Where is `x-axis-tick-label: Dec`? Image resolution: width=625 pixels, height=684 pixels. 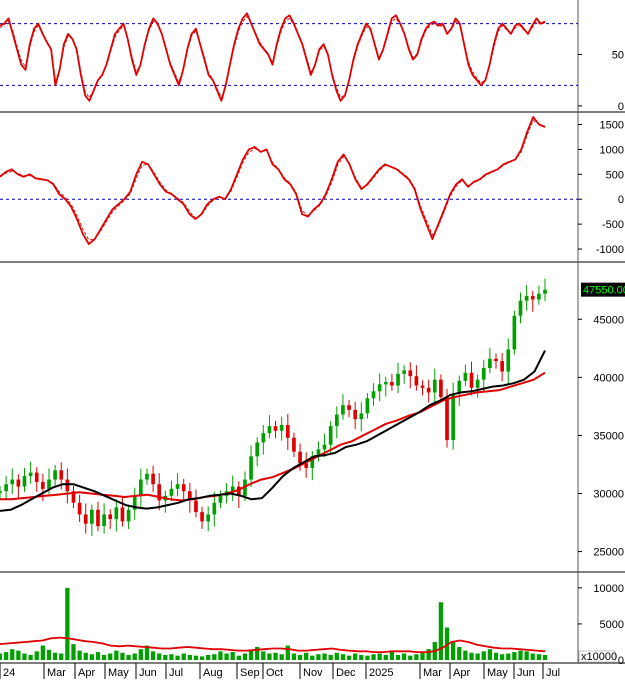 x-axis-tick-label: Dec is located at coordinates (346, 673).